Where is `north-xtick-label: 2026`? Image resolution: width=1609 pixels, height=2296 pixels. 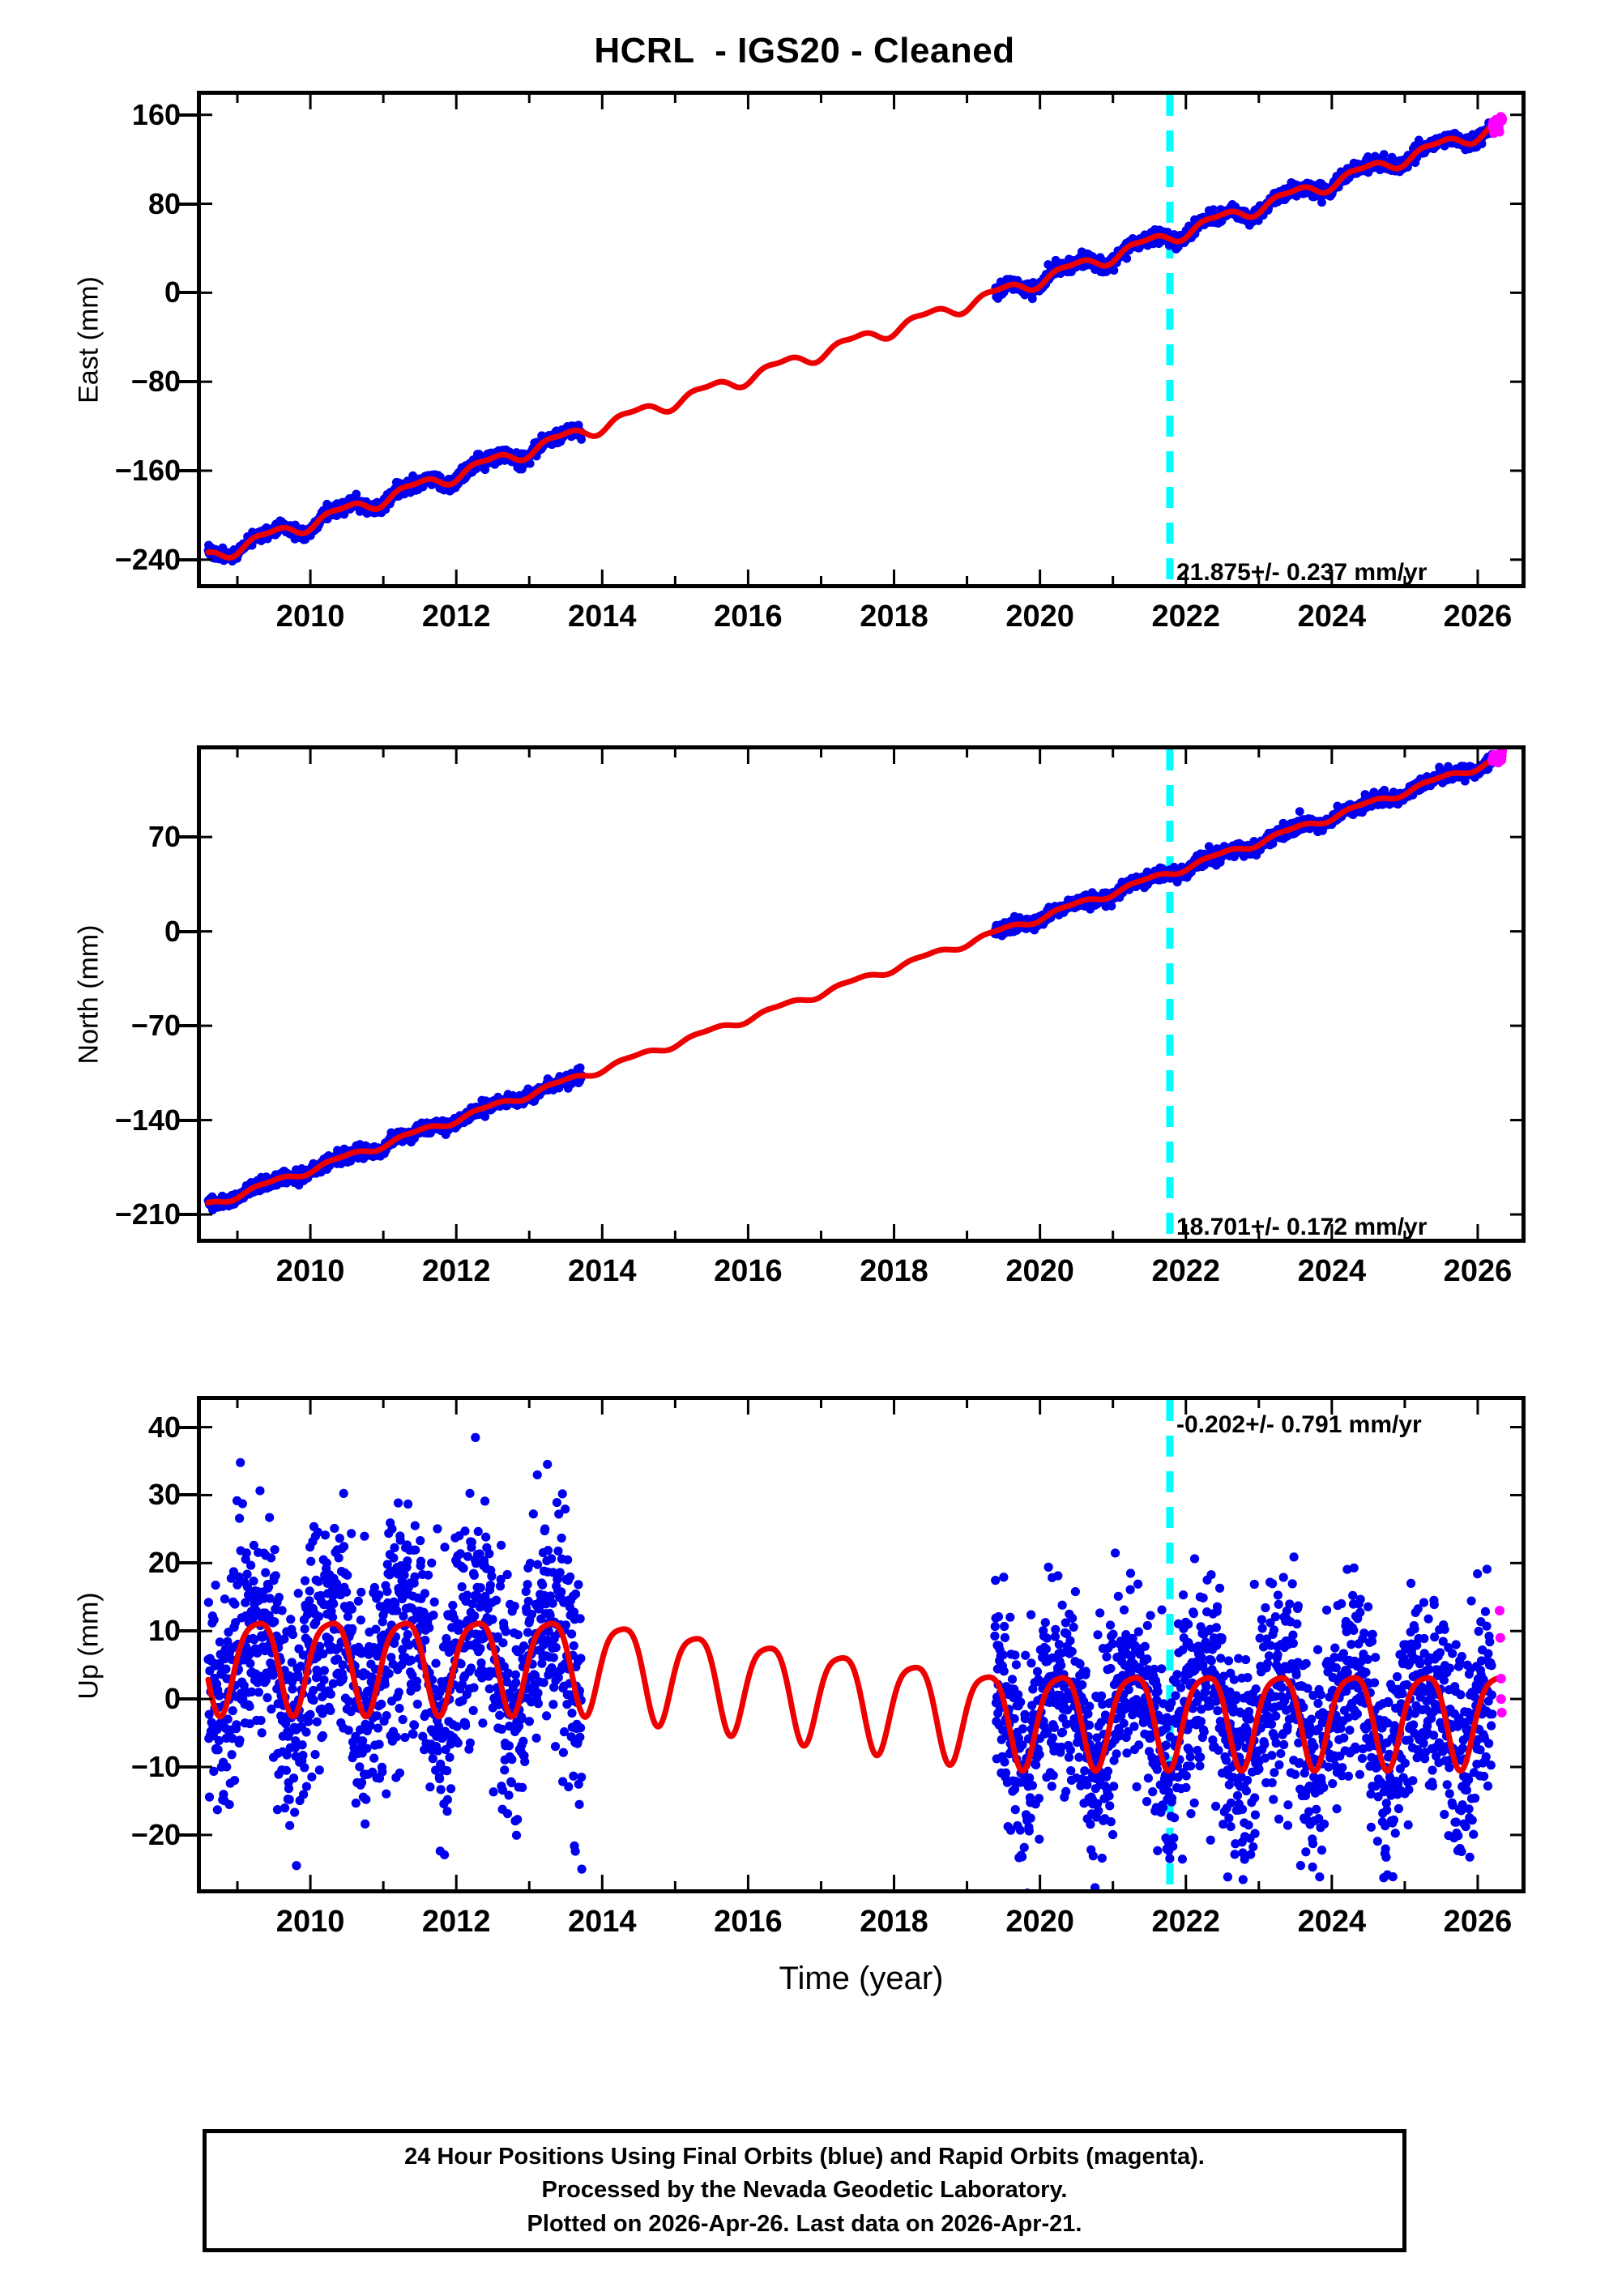
north-xtick-label: 2026 is located at coordinates (1478, 1271).